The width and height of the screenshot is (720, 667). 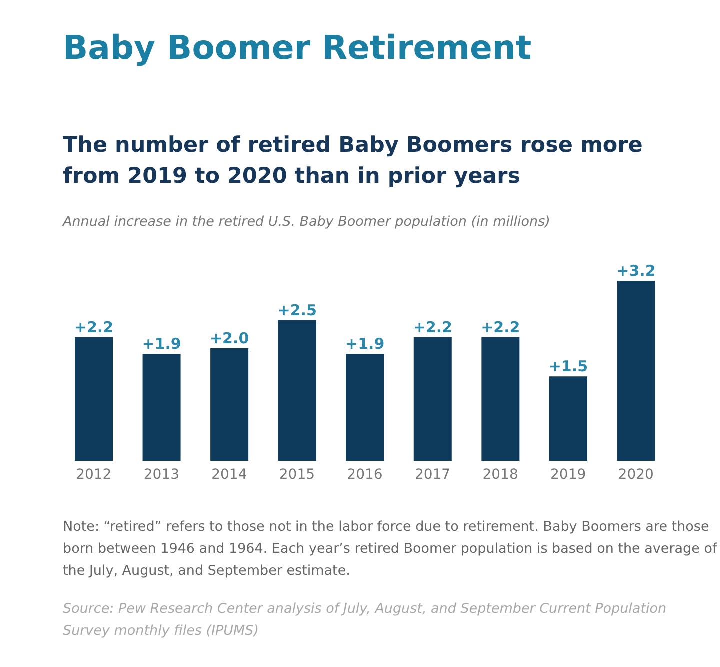 I want to click on data-label: +3.2, so click(x=636, y=271).